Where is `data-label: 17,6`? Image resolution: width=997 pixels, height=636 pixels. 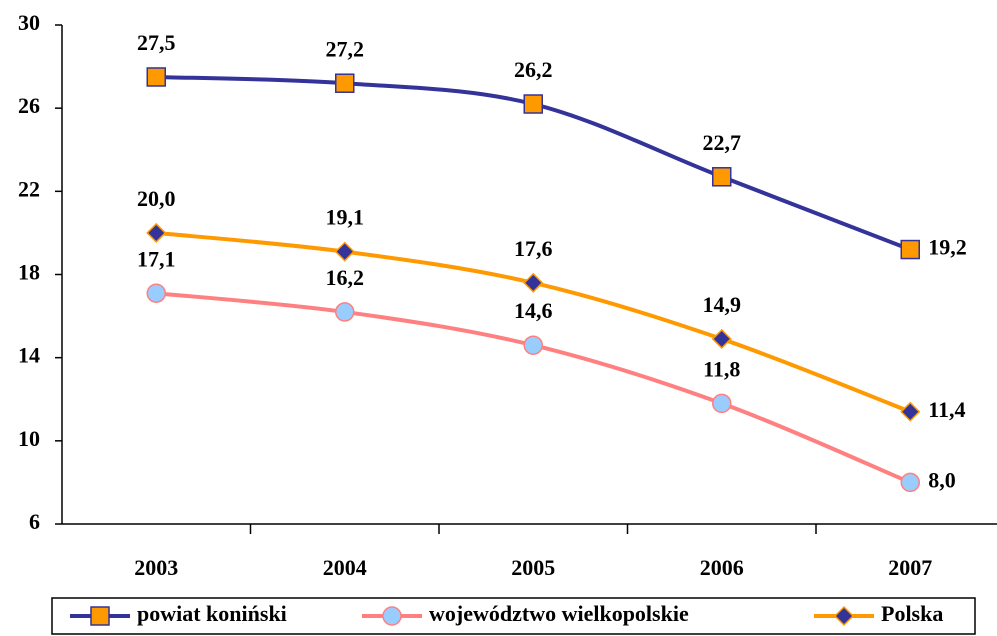
data-label: 17,6 is located at coordinates (533, 248).